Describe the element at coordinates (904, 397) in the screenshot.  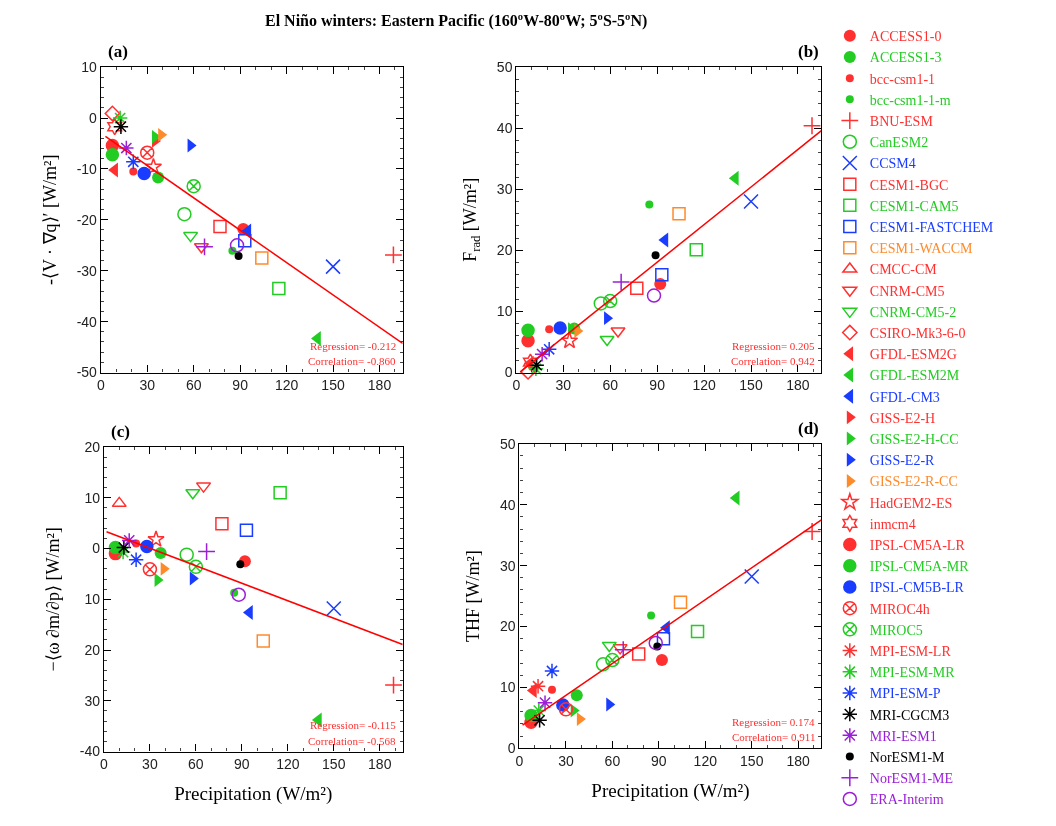
I see `legend-label: GFDL-CM3` at that location.